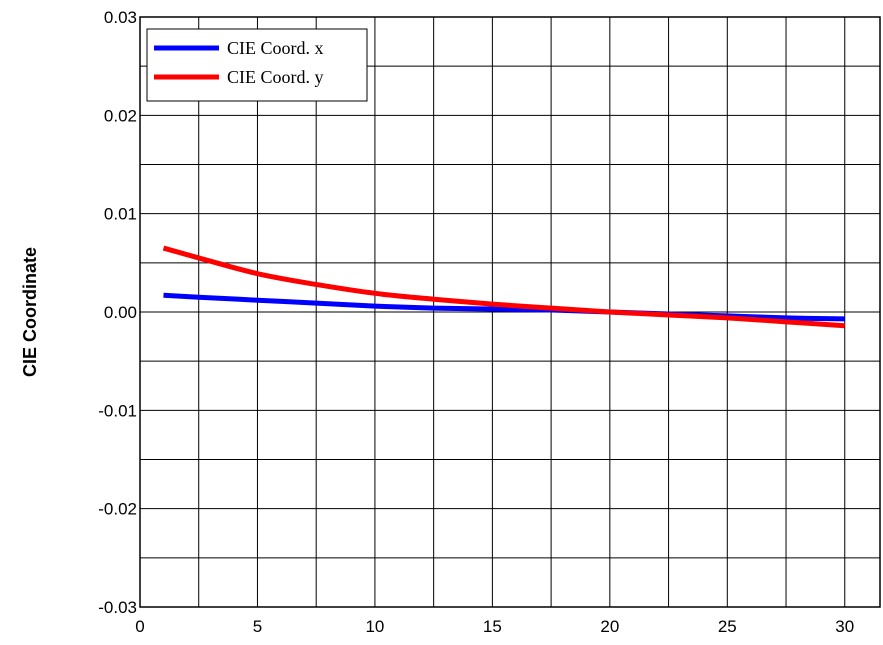 This screenshot has width=883, height=645. Describe the element at coordinates (275, 77) in the screenshot. I see `legend-label-2: CIE Coord. y` at that location.